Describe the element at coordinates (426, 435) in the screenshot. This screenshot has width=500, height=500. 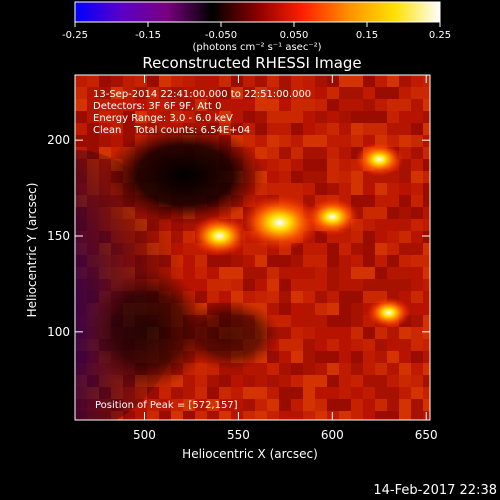
I see `x-tick-label: 650` at that location.